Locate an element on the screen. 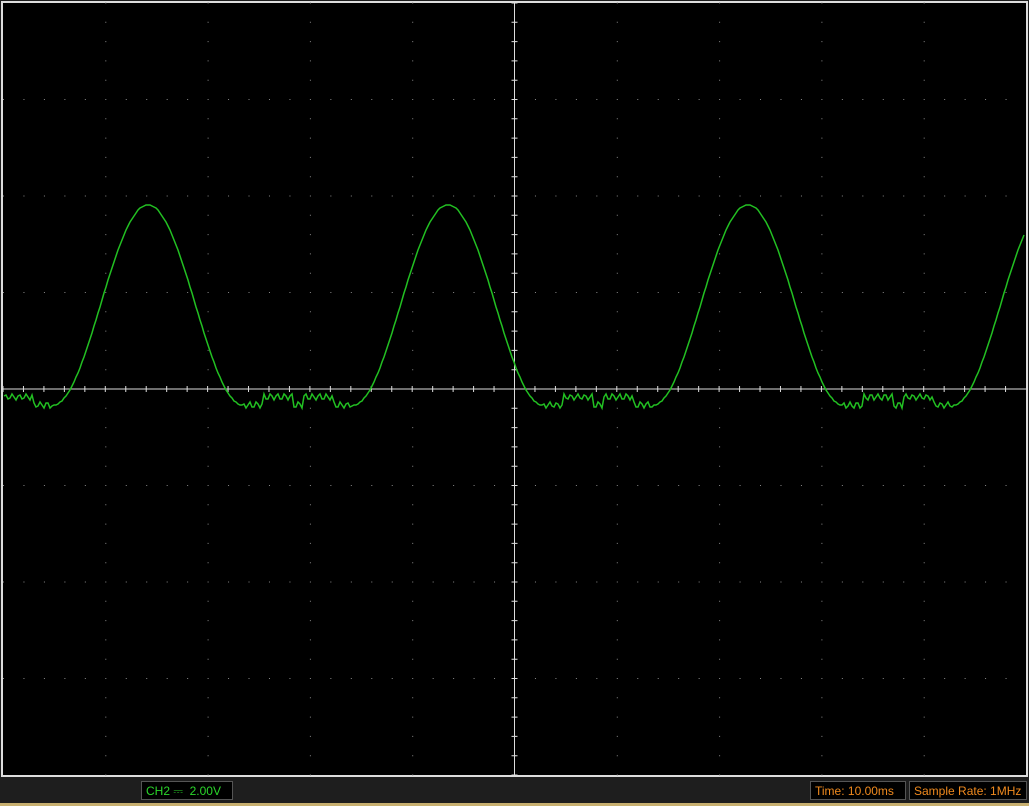  channel-box: CH2 ⎓ 2.00V is located at coordinates (187, 790).